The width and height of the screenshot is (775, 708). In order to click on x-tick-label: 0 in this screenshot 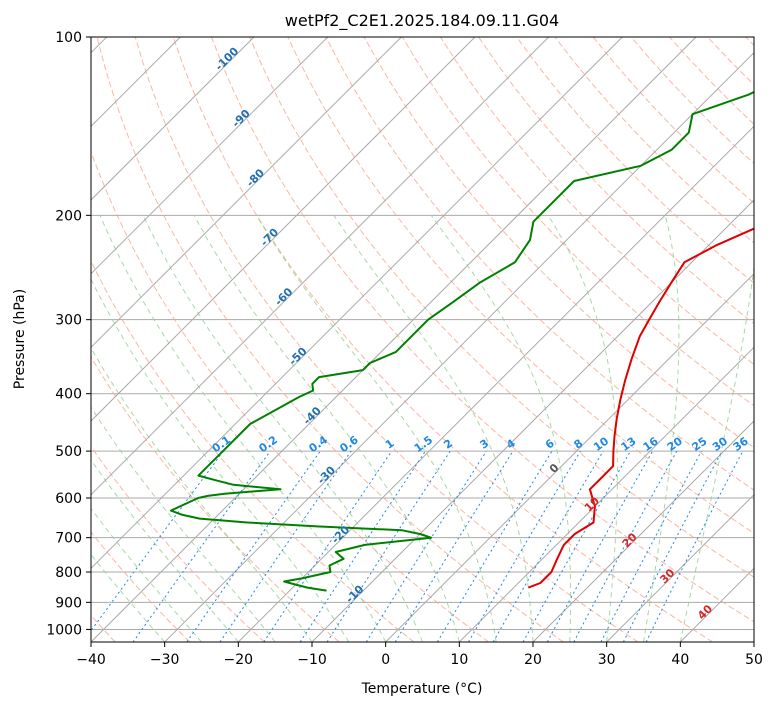, I will do `click(385, 660)`.